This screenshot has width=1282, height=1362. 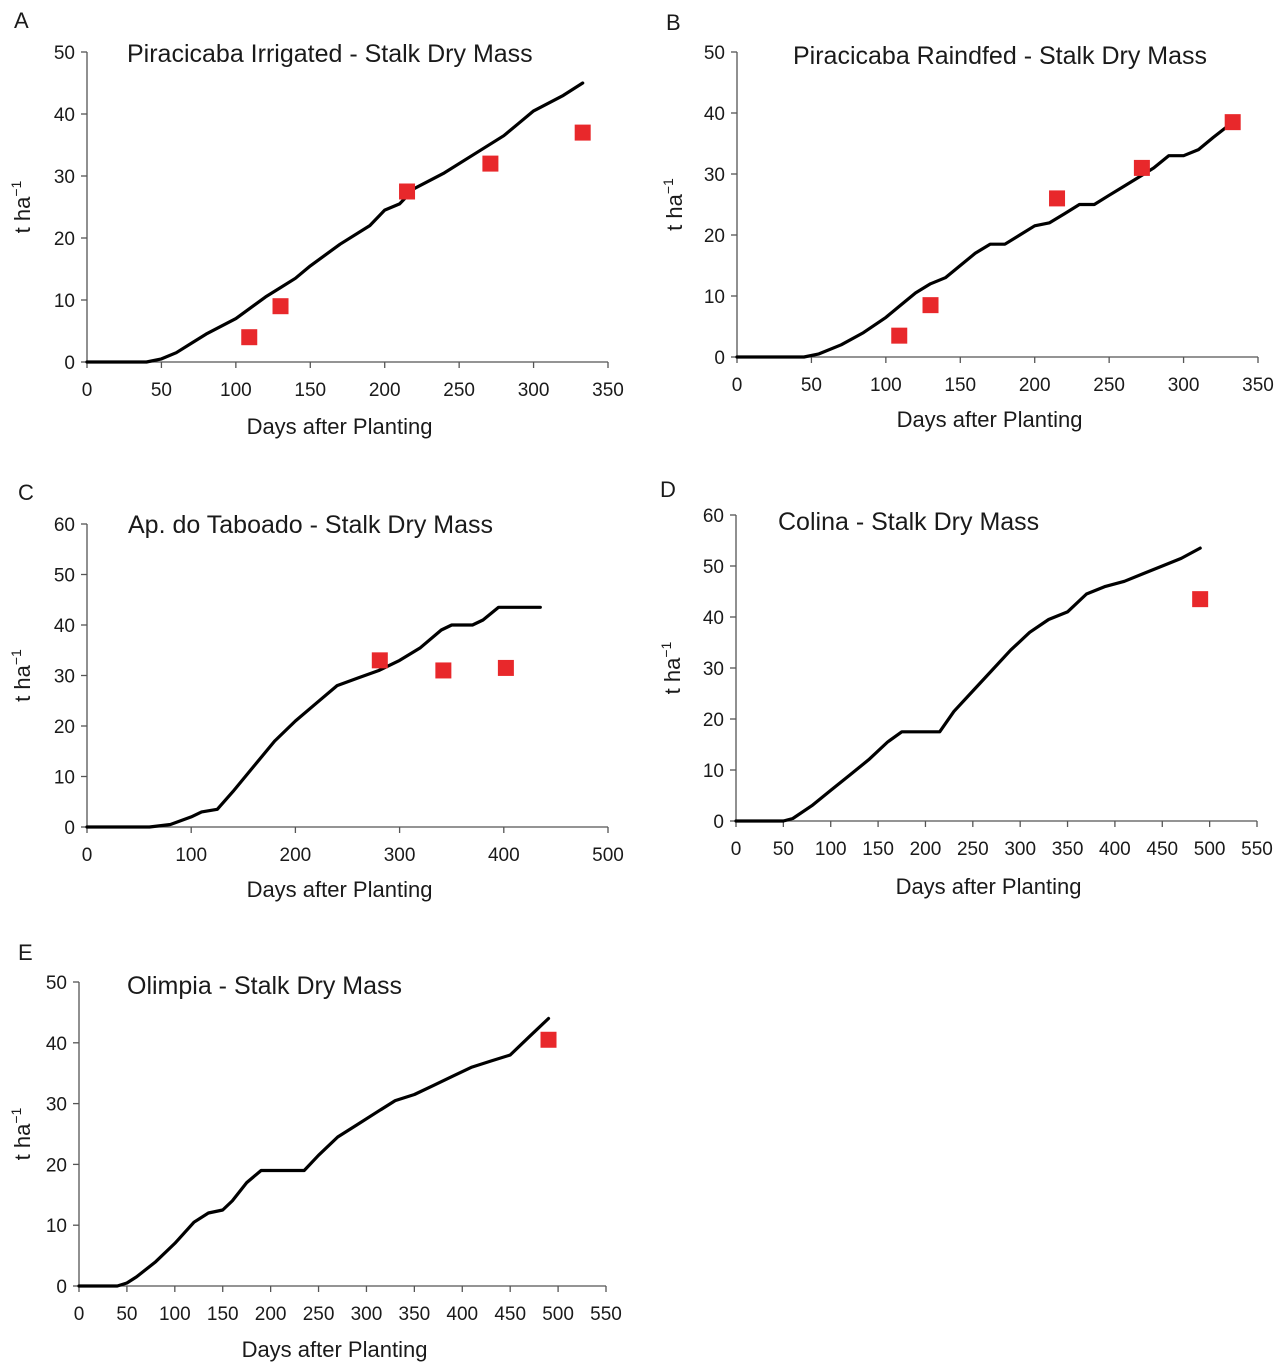 I want to click on panel-letter: C, so click(x=26, y=492).